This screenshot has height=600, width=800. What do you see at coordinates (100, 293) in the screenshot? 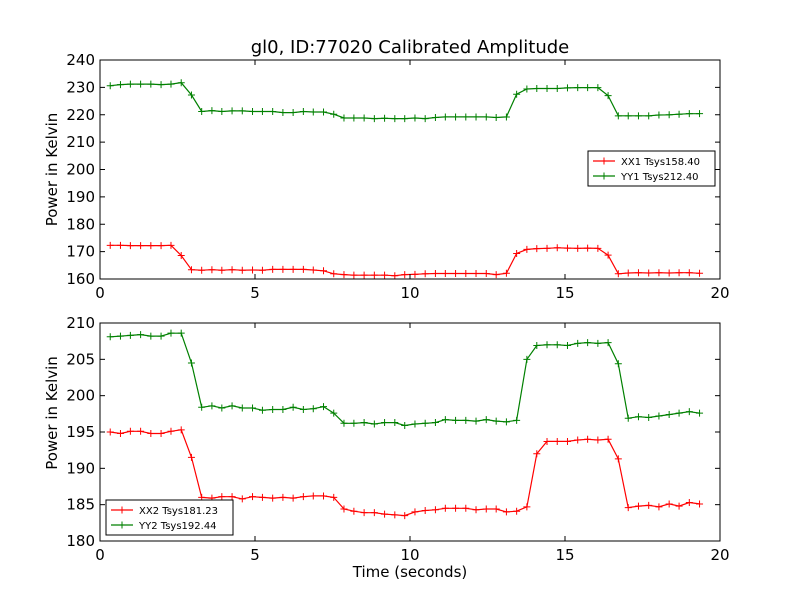
I see `x-tick-label-0-0: 0` at bounding box center [100, 293].